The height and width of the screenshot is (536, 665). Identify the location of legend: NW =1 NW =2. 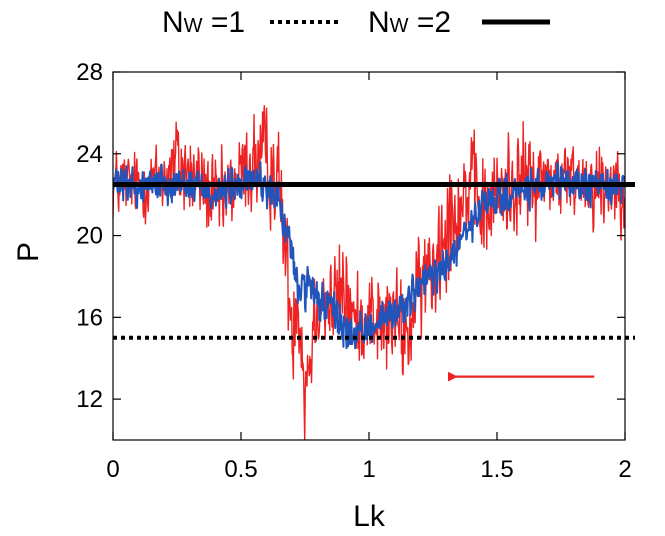
(356, 22).